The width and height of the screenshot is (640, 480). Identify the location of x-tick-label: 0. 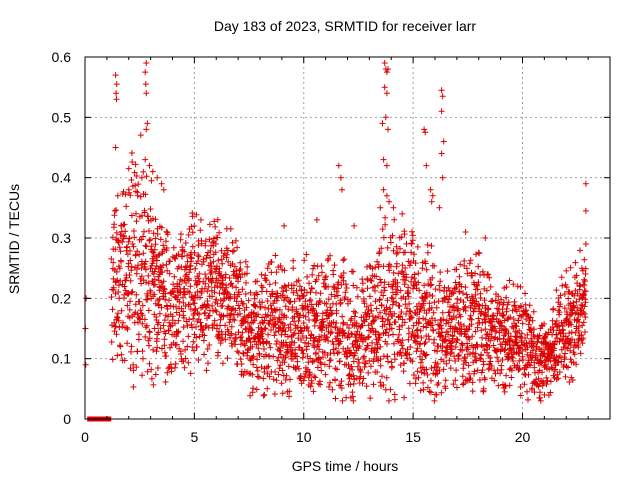
(85, 437).